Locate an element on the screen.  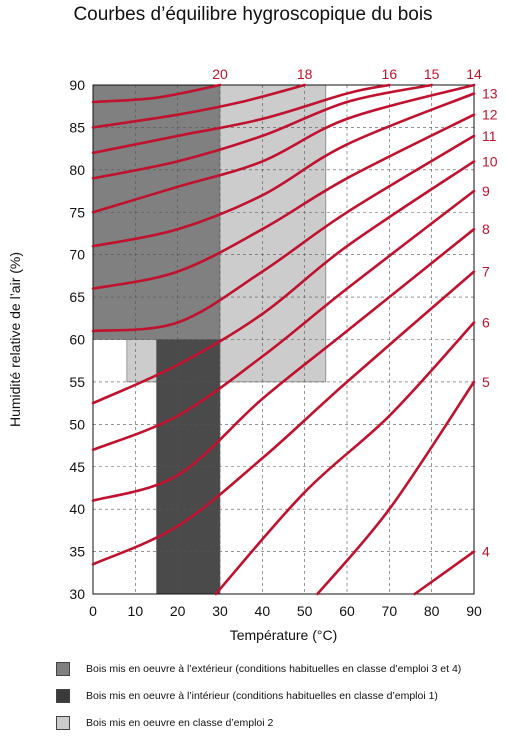
curve-label-13: 13 is located at coordinates (490, 93).